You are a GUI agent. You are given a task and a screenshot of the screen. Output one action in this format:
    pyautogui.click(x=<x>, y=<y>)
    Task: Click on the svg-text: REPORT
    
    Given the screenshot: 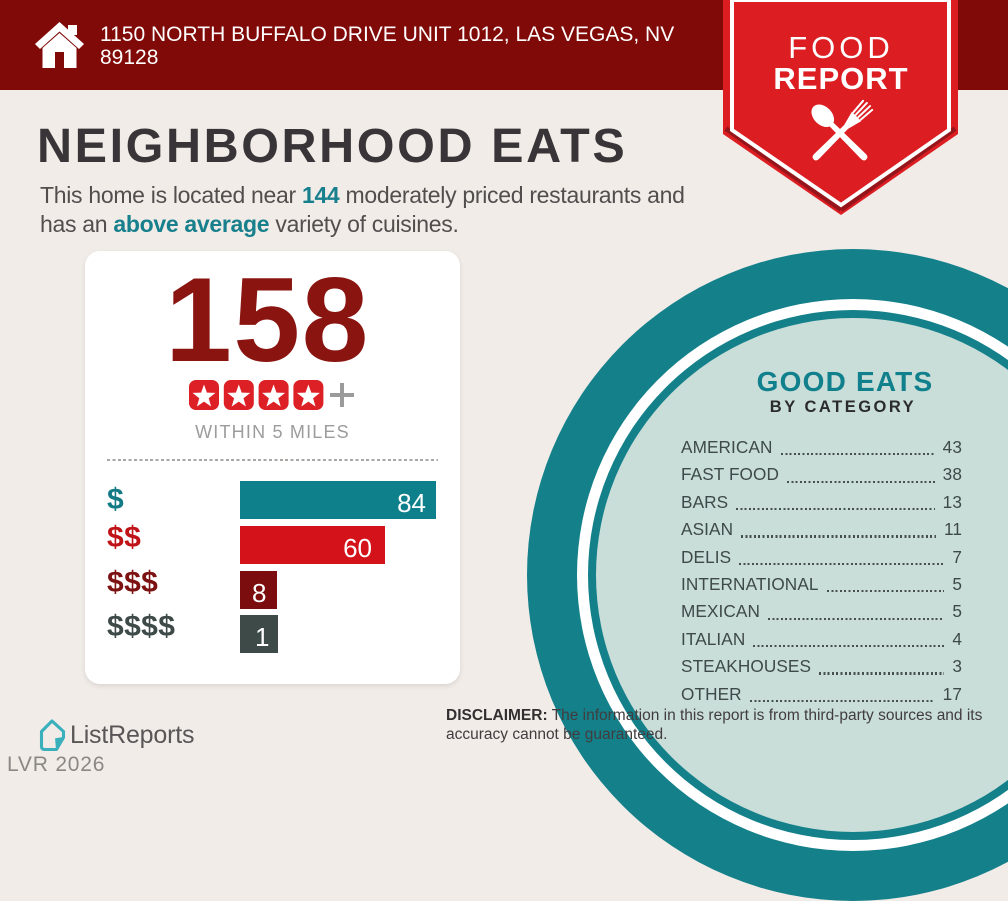 What is the action you would take?
    pyautogui.click(x=840, y=78)
    